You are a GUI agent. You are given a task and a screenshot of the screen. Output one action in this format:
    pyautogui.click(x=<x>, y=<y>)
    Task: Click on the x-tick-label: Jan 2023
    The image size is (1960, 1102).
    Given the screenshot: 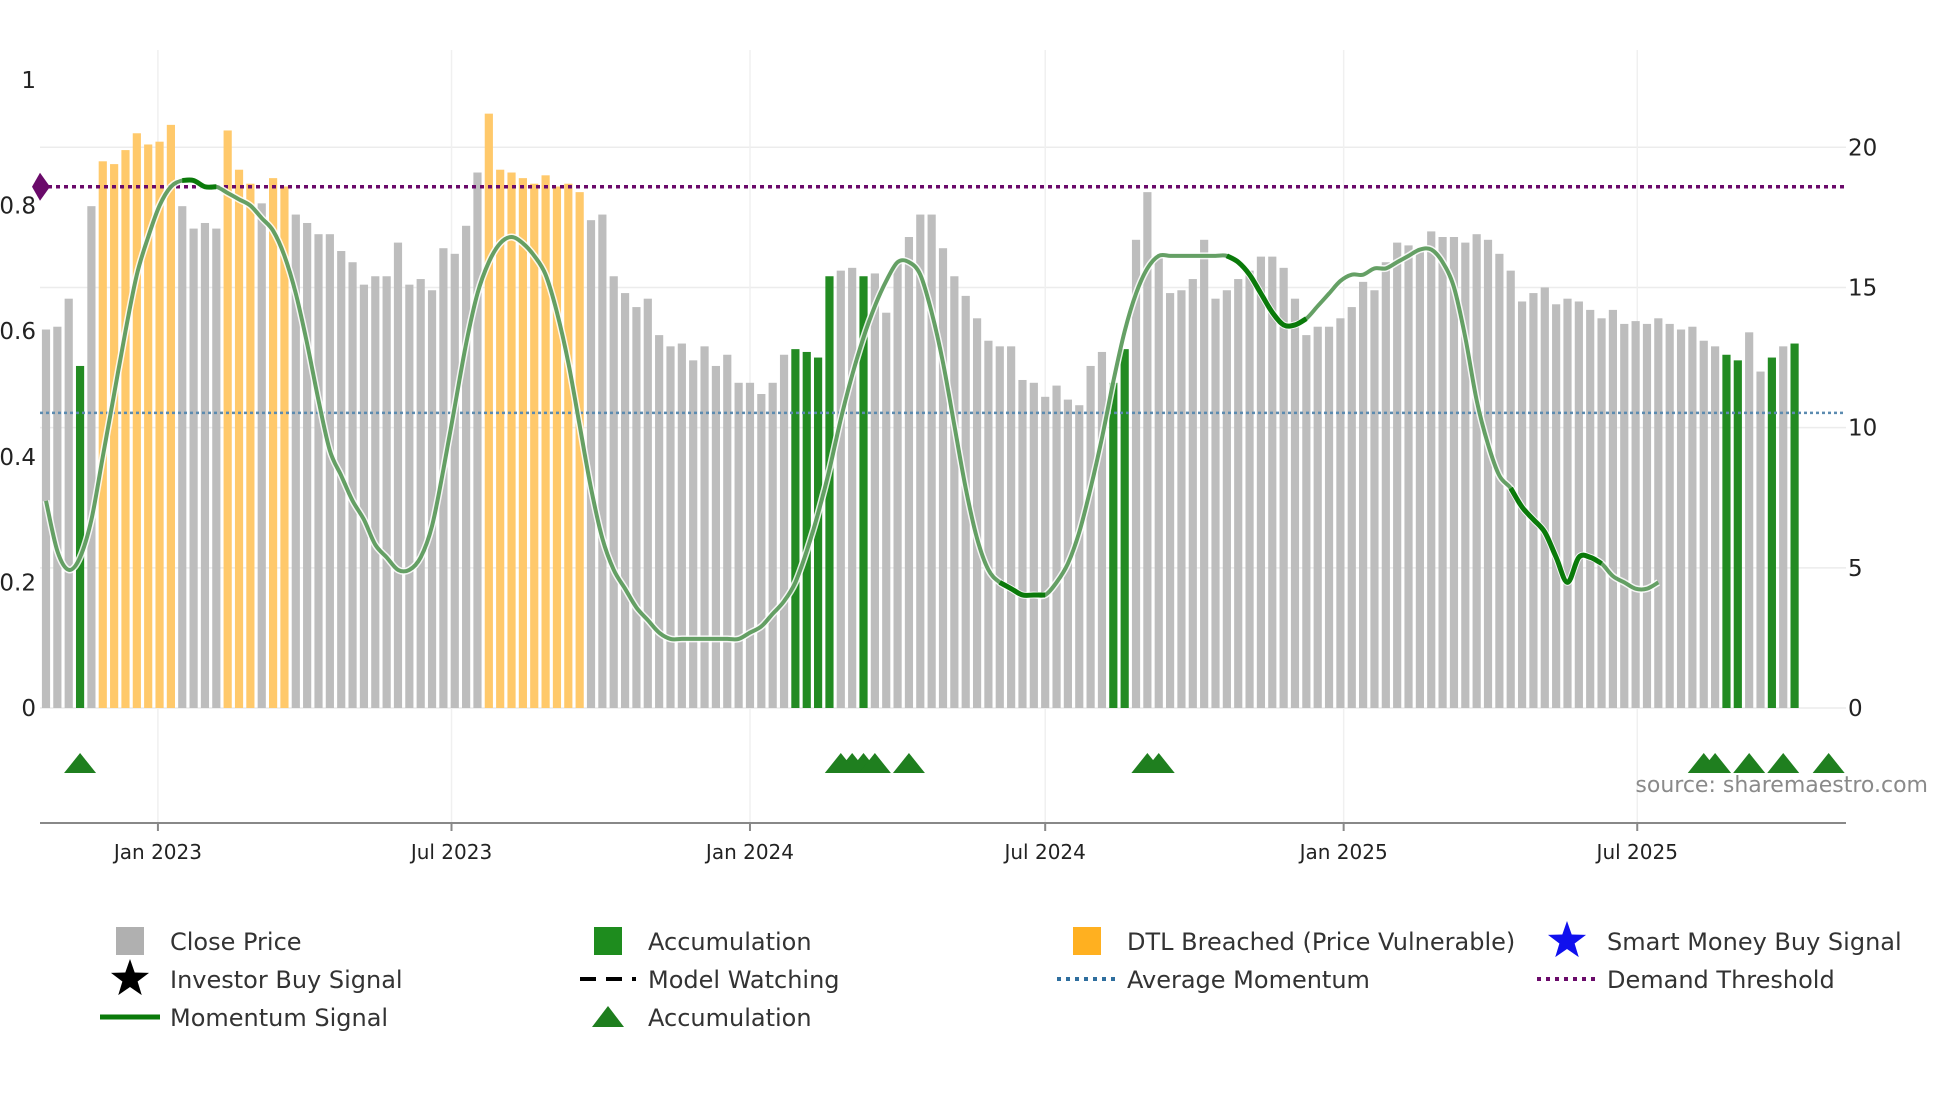 What is the action you would take?
    pyautogui.click(x=157, y=852)
    